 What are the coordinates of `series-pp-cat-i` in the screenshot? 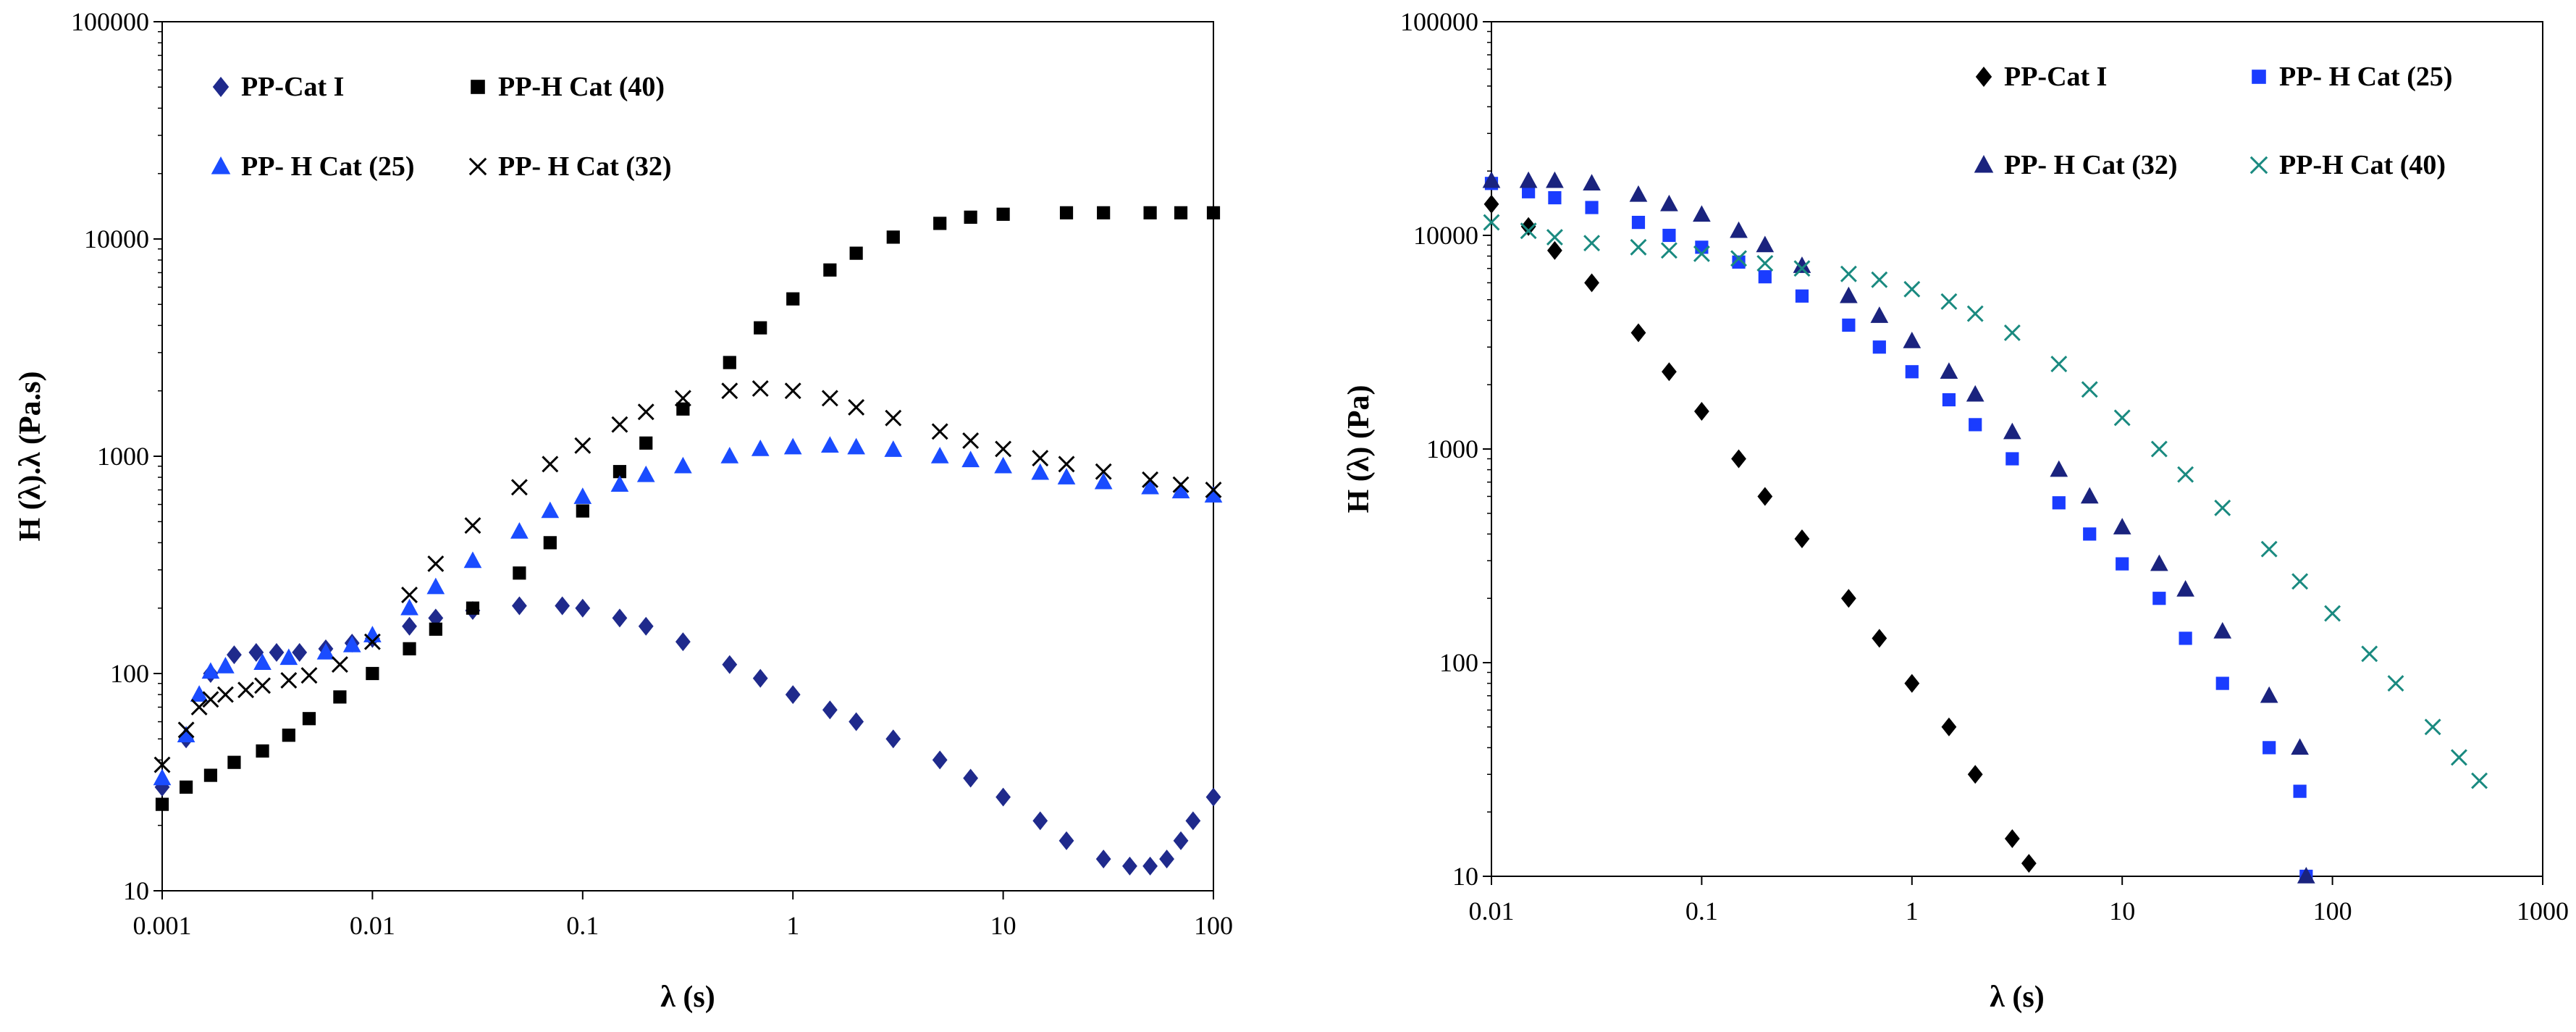 It's located at (687, 736).